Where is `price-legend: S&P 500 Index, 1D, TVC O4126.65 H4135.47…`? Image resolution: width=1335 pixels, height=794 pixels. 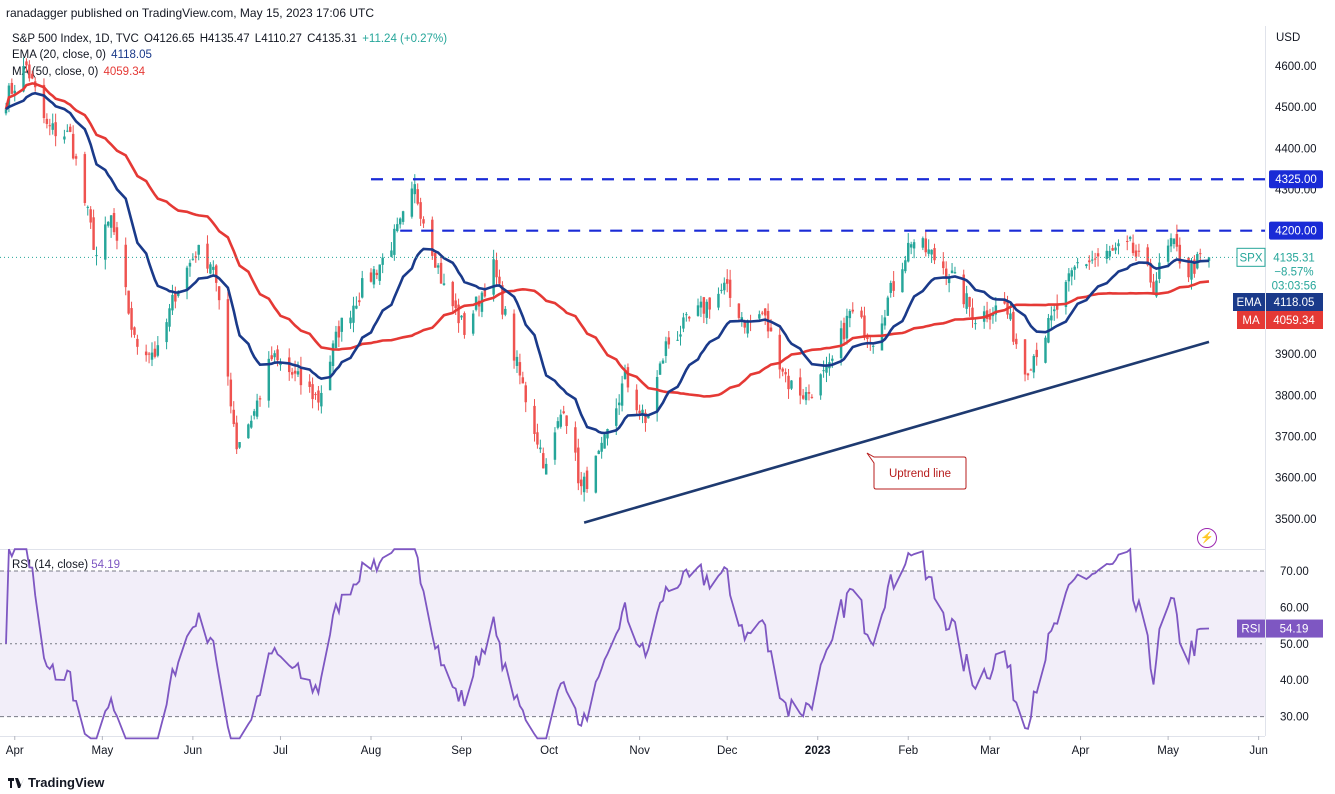
price-legend: S&P 500 Index, 1D, TVC O4126.65 H4135.47… is located at coordinates (229, 39).